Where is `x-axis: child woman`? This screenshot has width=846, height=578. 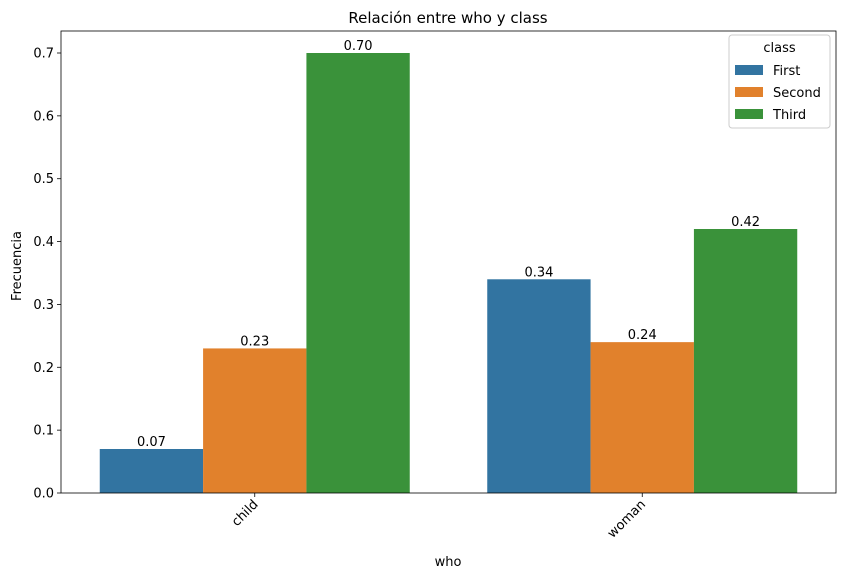
x-axis: child woman is located at coordinates (439, 517).